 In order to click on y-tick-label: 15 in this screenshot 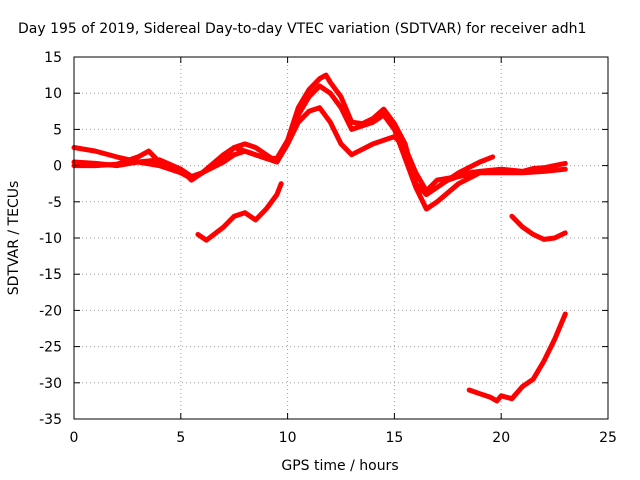, I will do `click(53, 58)`.